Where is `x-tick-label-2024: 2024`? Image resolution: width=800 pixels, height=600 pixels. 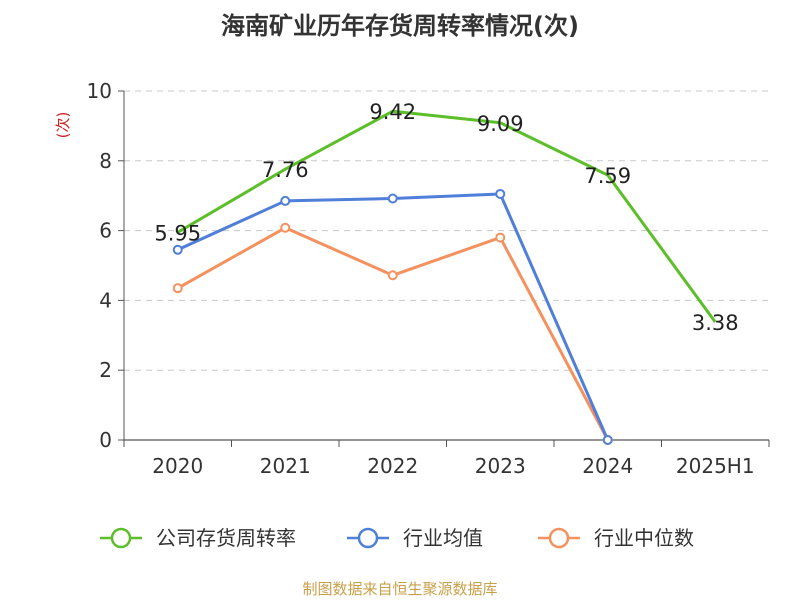
x-tick-label-2024: 2024 is located at coordinates (607, 466).